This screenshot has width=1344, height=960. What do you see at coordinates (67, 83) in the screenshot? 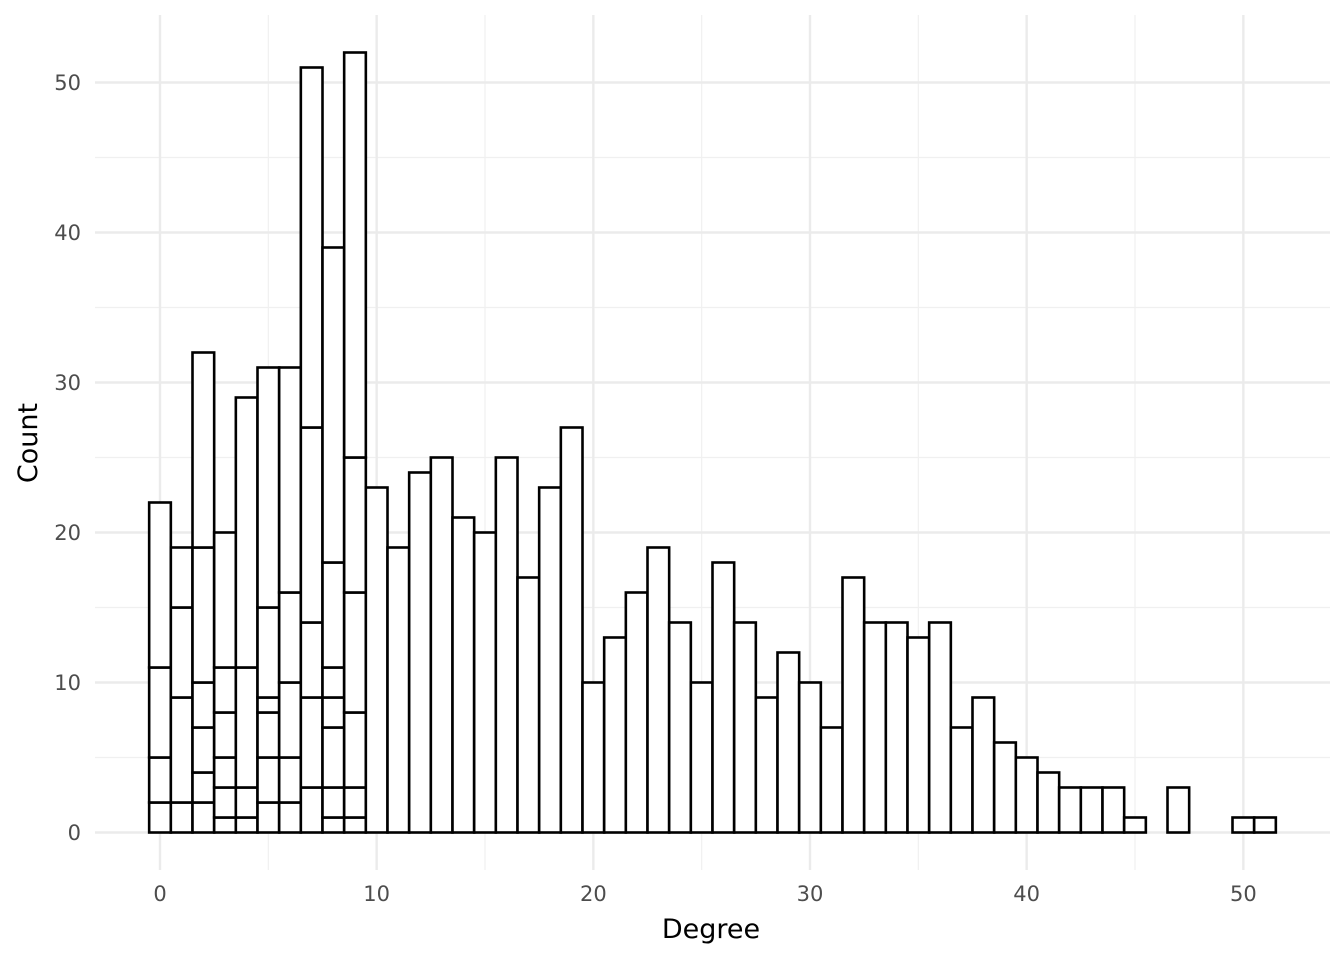
I see `y-tick-label: 50` at bounding box center [67, 83].